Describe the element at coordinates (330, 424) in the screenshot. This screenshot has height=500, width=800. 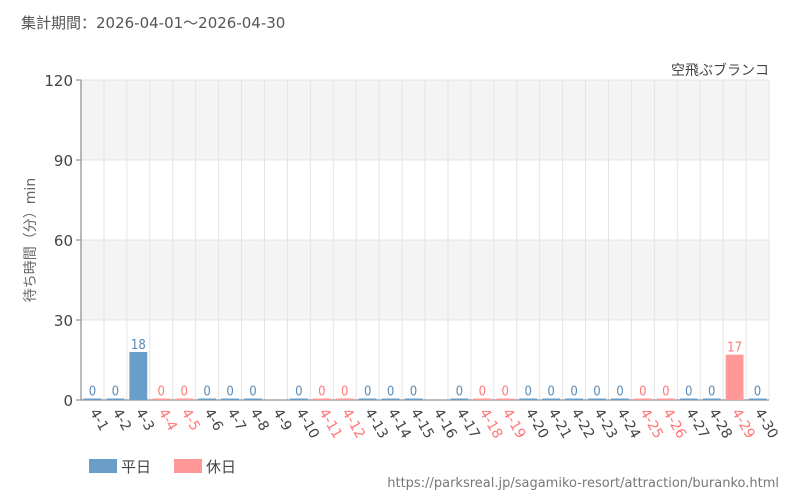
I see `x-tick-label: 4-11` at that location.